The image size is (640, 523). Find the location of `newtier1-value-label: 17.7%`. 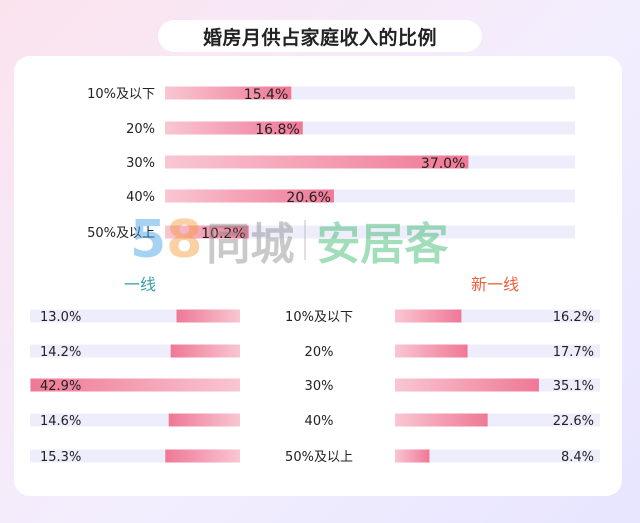

newtier1-value-label: 17.7% is located at coordinates (573, 352).